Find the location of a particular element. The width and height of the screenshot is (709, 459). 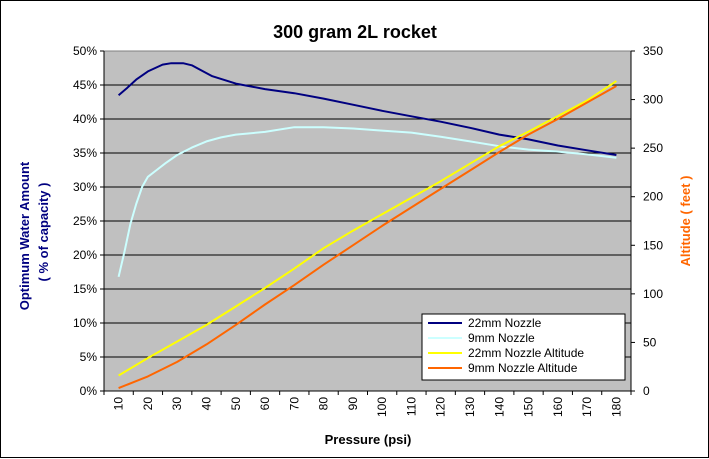

x-tick-label: 100 is located at coordinates (382, 407).